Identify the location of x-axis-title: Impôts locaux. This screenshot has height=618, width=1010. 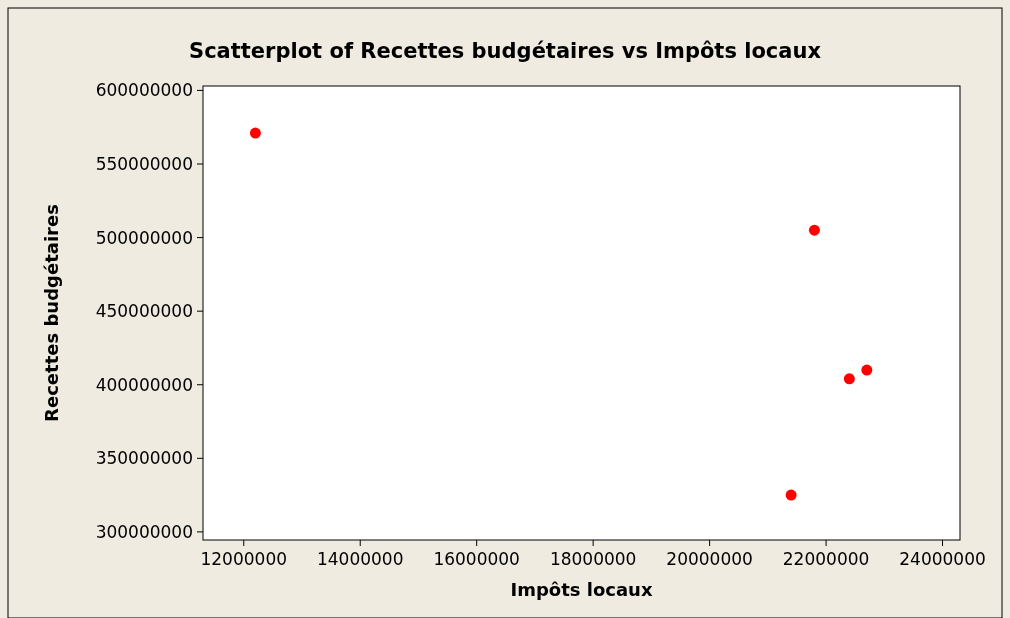
(581, 589).